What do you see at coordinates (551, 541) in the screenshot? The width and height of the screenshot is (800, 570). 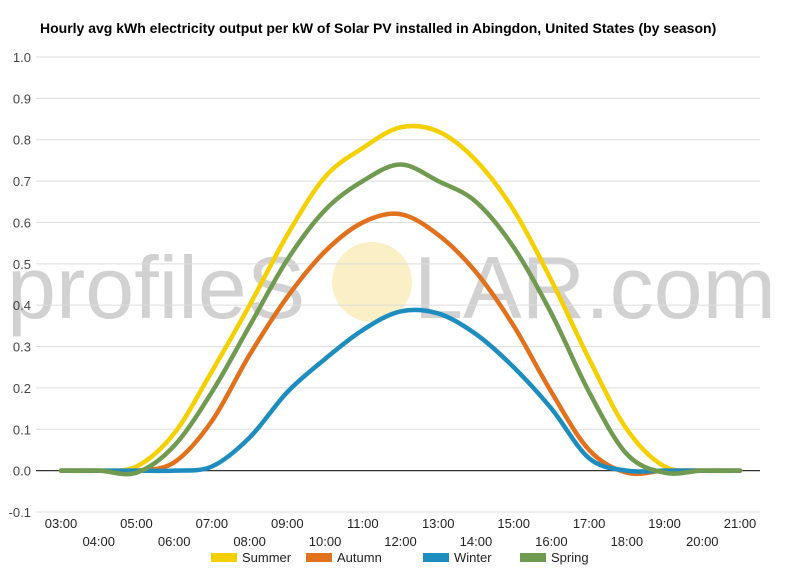 I see `x-tick-label: 16:00` at bounding box center [551, 541].